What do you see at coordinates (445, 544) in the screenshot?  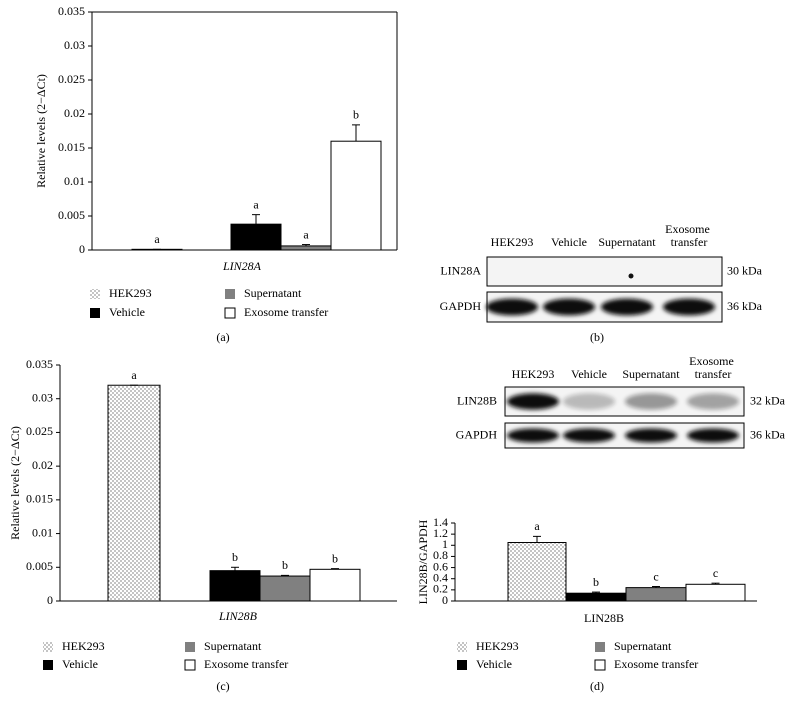 I see `y-tick-label: 1` at bounding box center [445, 544].